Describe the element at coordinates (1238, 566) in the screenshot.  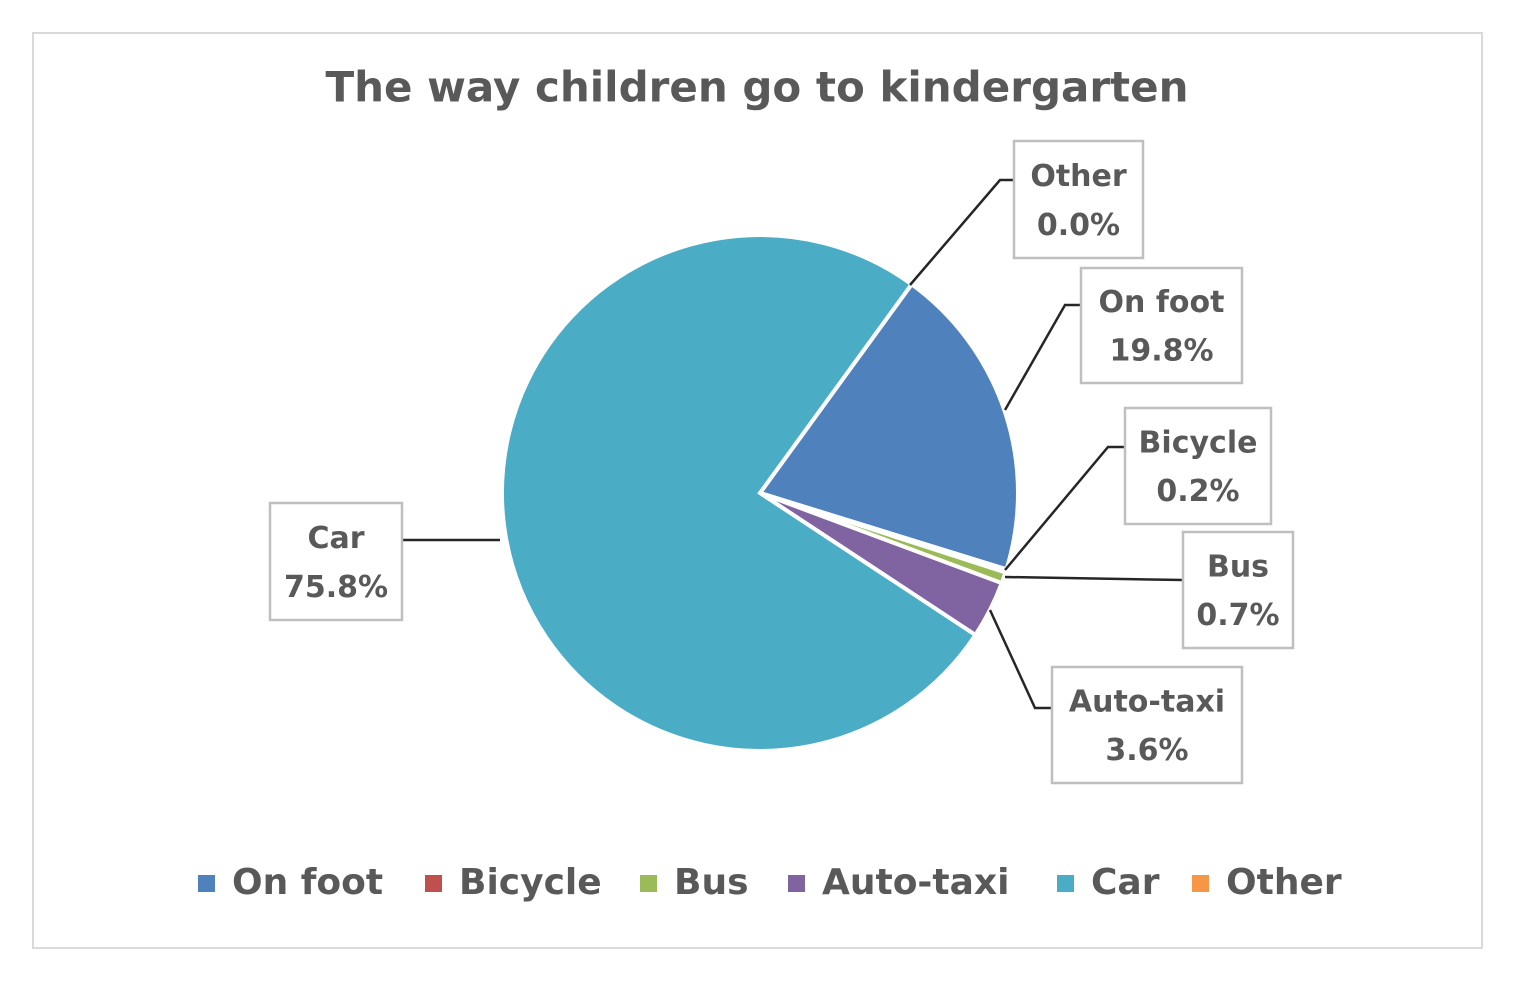
I see `data-label-category: Bus` at that location.